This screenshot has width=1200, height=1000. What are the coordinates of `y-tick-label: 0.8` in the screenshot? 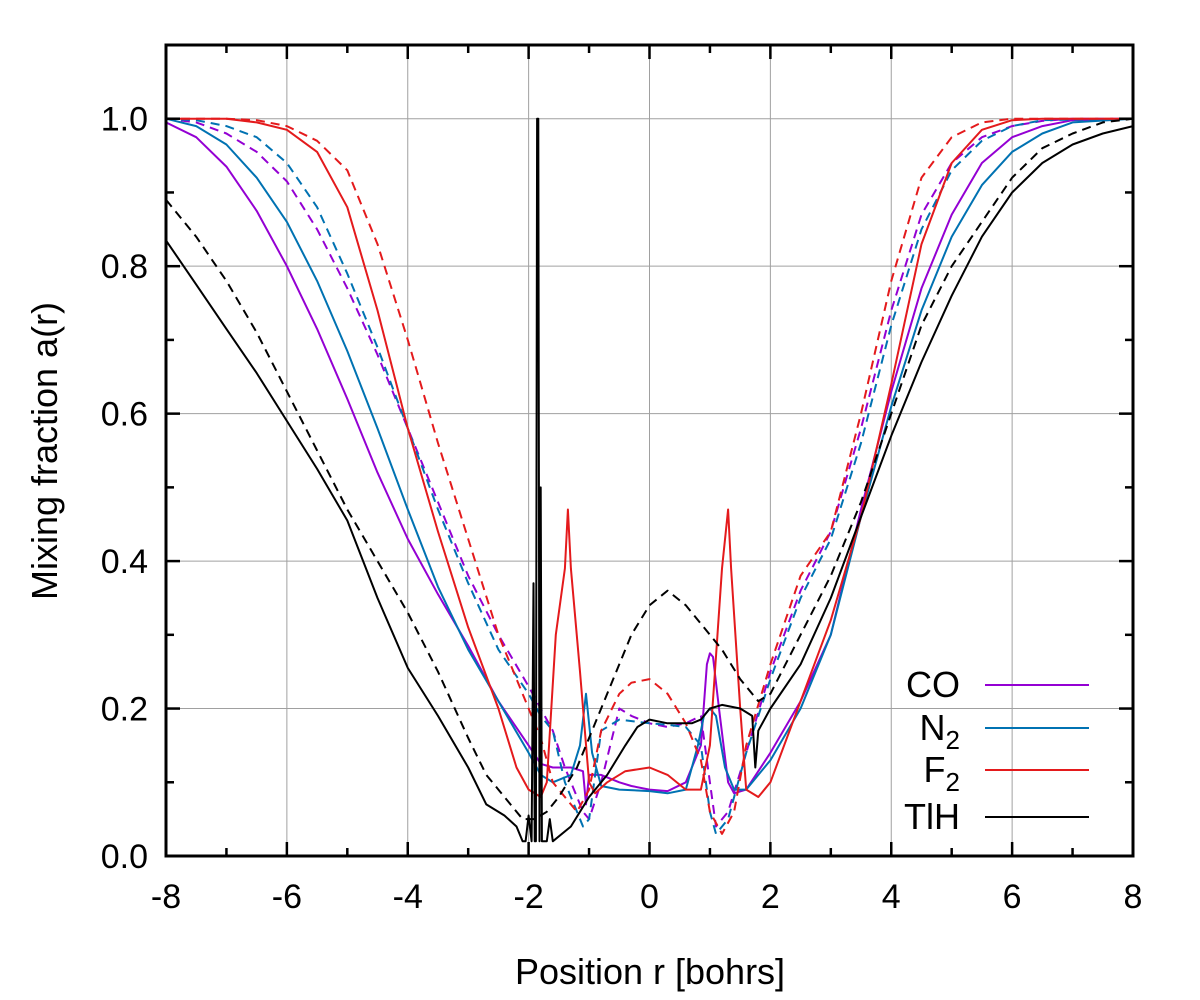 It's located at (124, 267).